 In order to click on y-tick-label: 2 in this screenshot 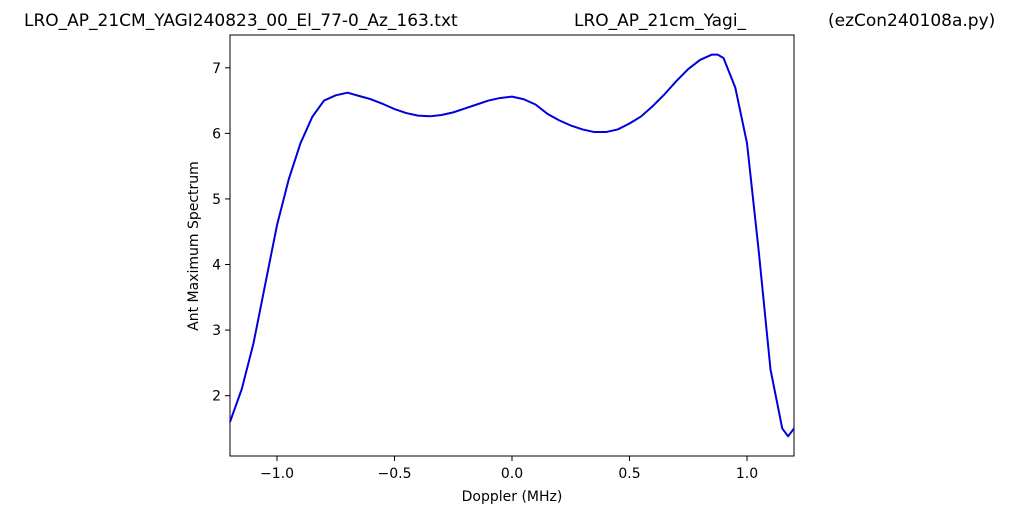, I will do `click(216, 397)`.